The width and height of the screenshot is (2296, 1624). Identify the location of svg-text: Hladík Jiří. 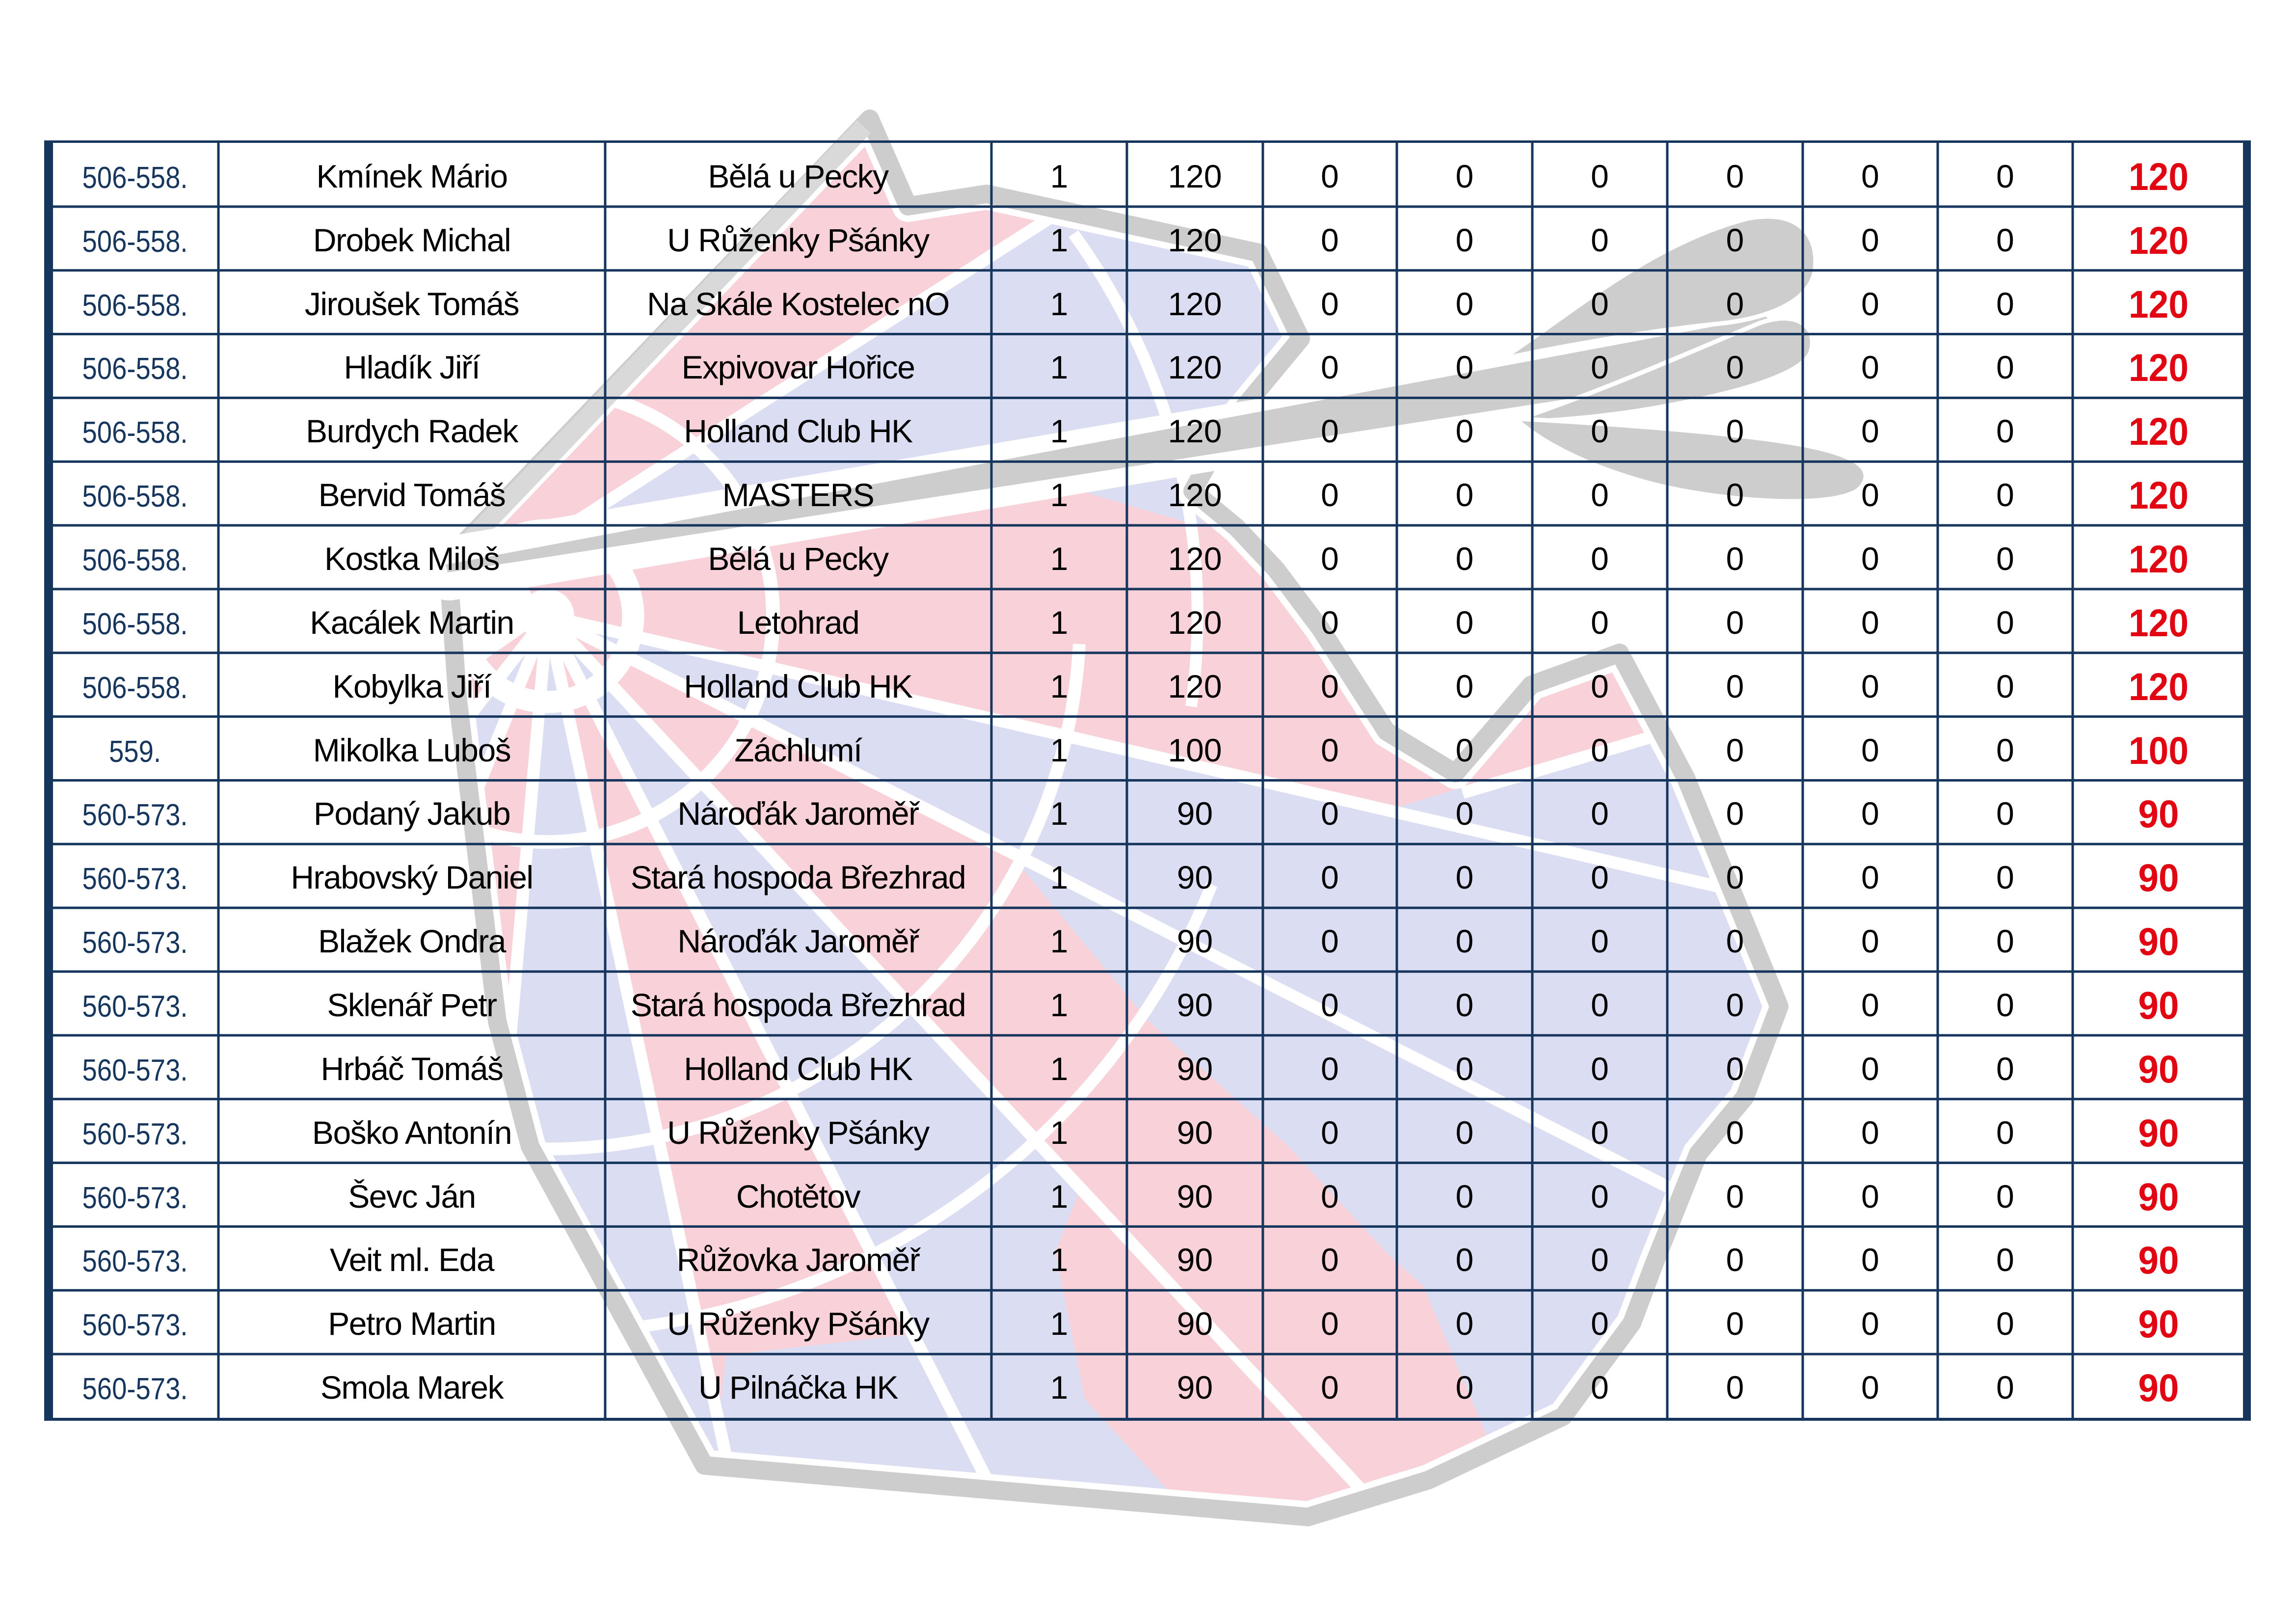
(412, 367).